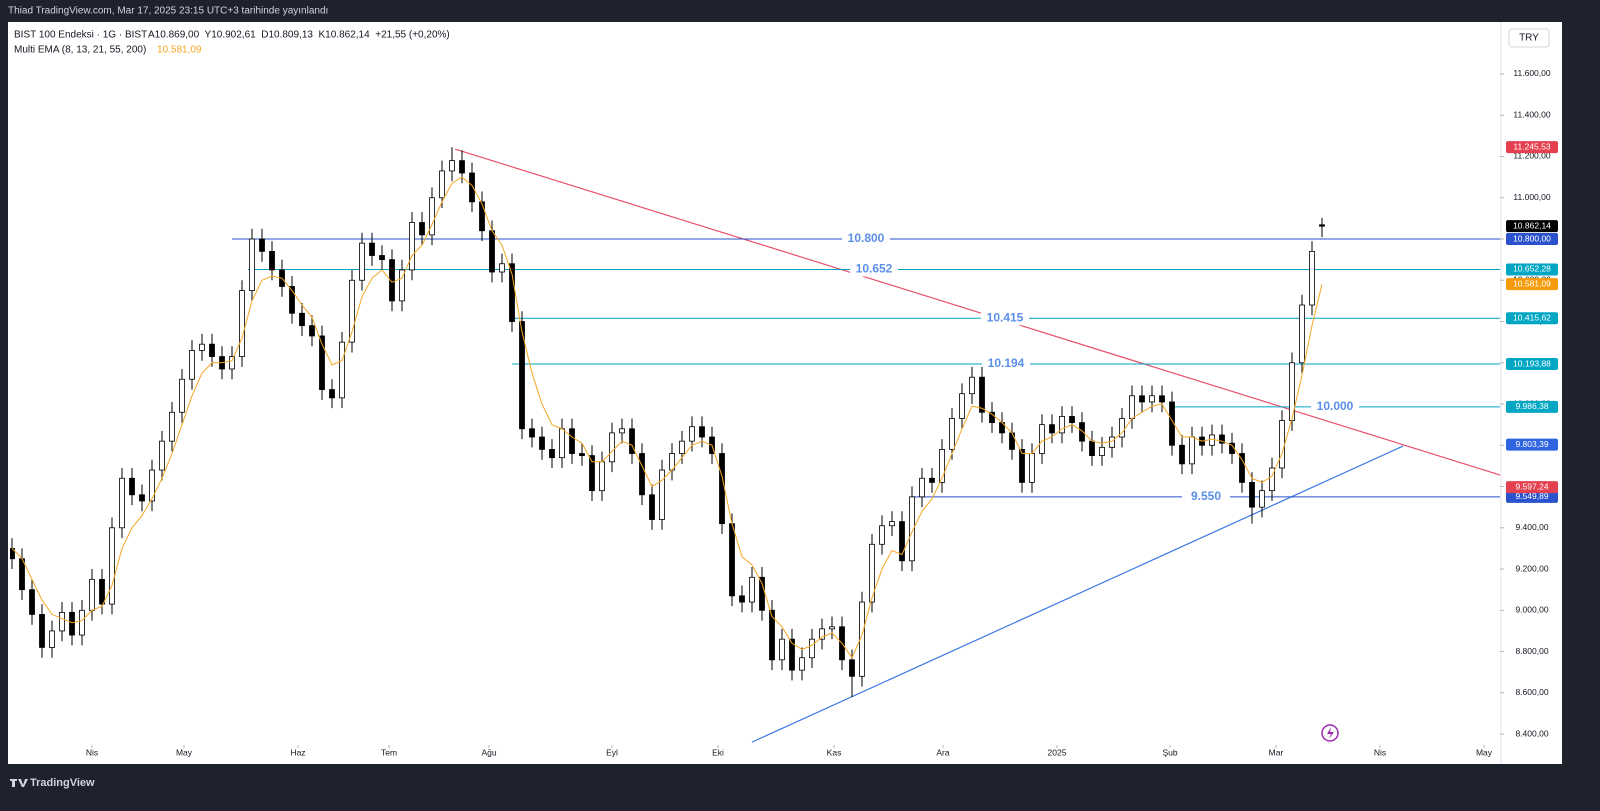 The width and height of the screenshot is (1600, 811). I want to click on event-icon-bolt, so click(1330, 733).